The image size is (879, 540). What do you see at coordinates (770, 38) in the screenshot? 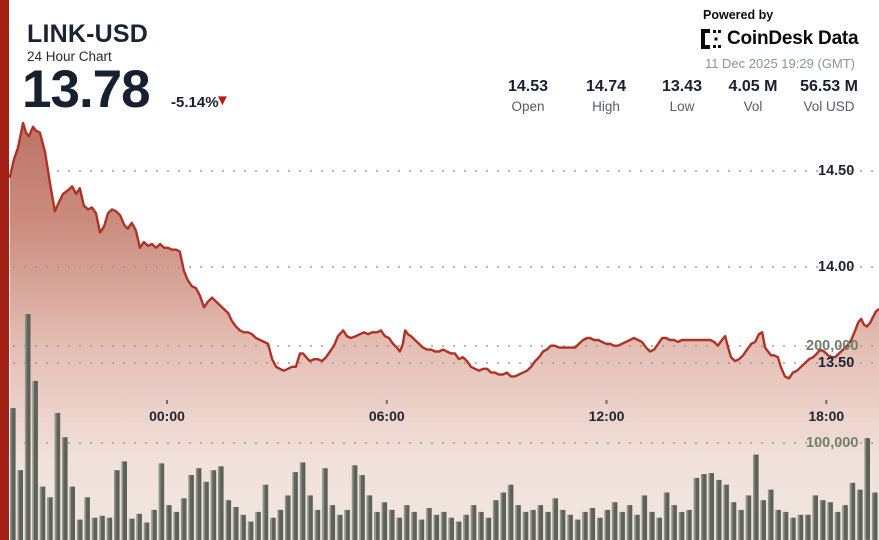
I see `brand-name: CoinDesk` at bounding box center [770, 38].